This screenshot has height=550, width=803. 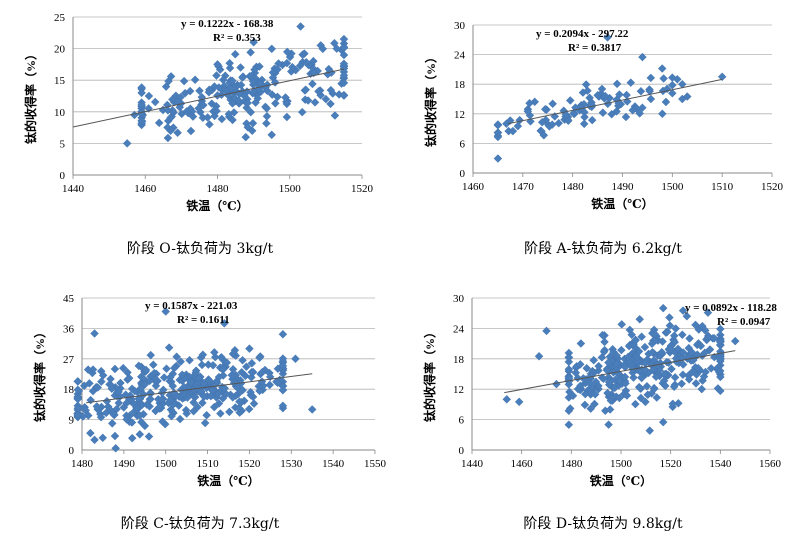 I want to click on y-tick-label: 18, so click(x=459, y=360).